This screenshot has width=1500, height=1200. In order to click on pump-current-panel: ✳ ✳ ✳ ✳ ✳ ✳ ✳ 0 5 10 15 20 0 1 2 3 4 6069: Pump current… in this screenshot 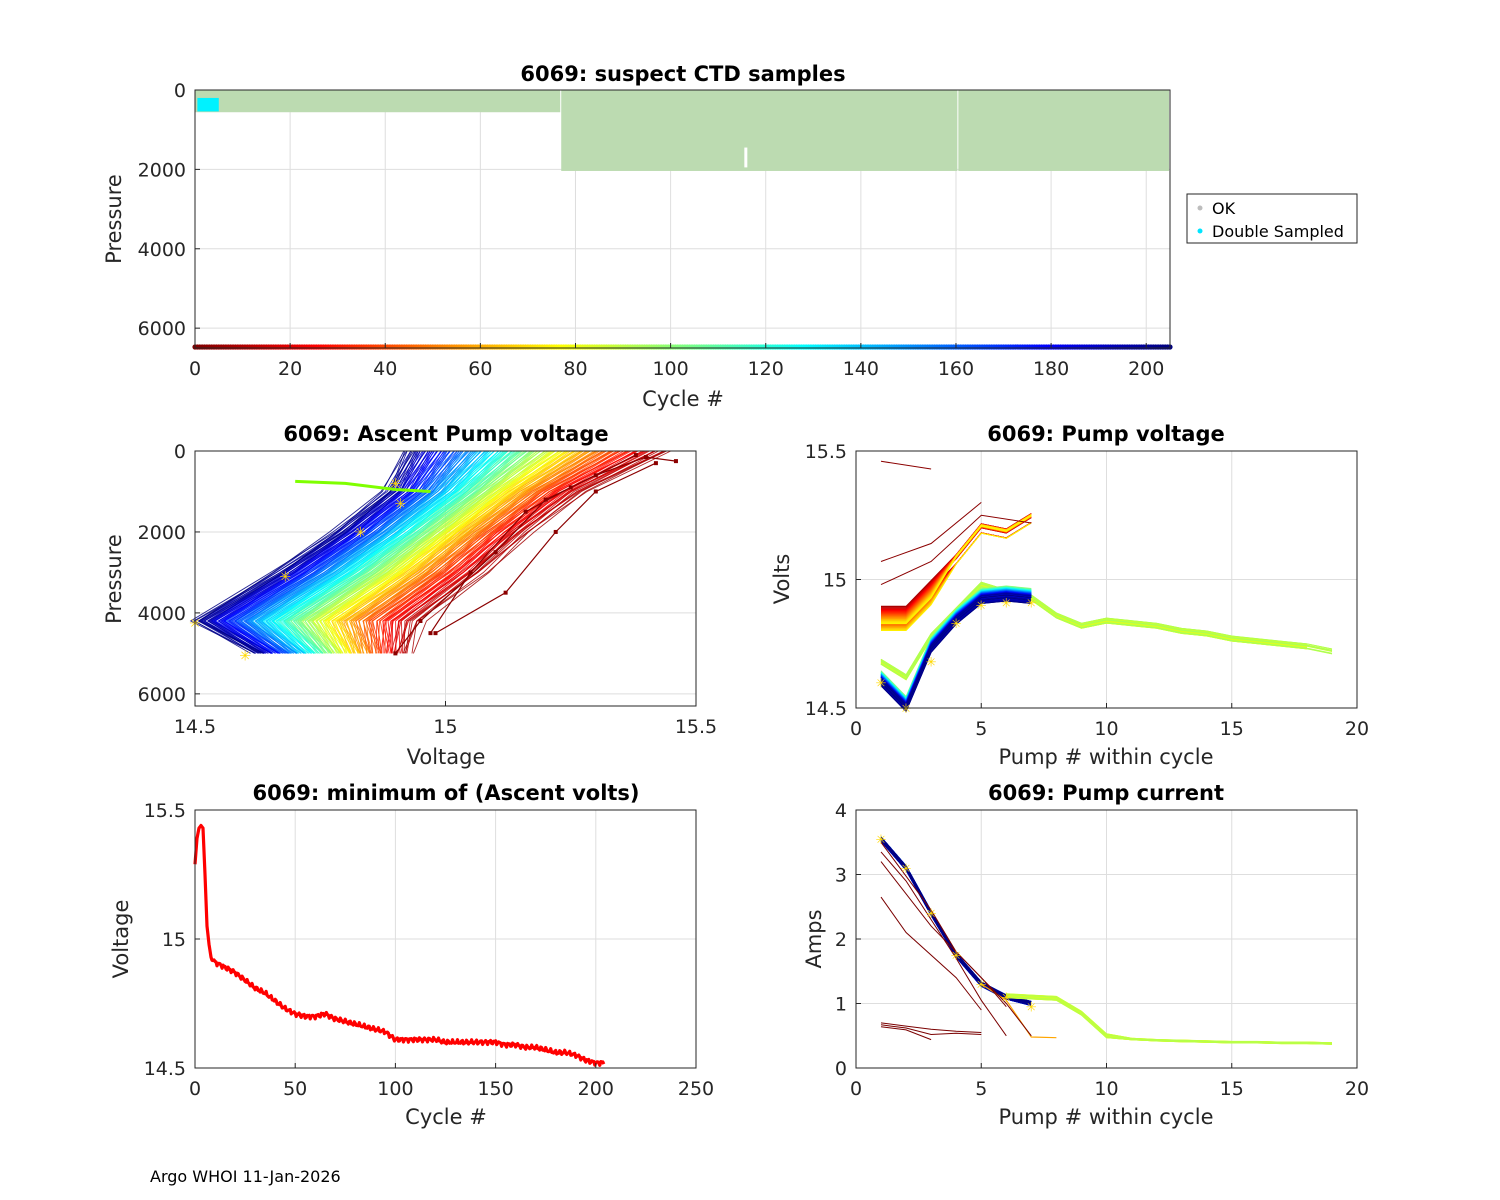, I will do `click(1085, 955)`.